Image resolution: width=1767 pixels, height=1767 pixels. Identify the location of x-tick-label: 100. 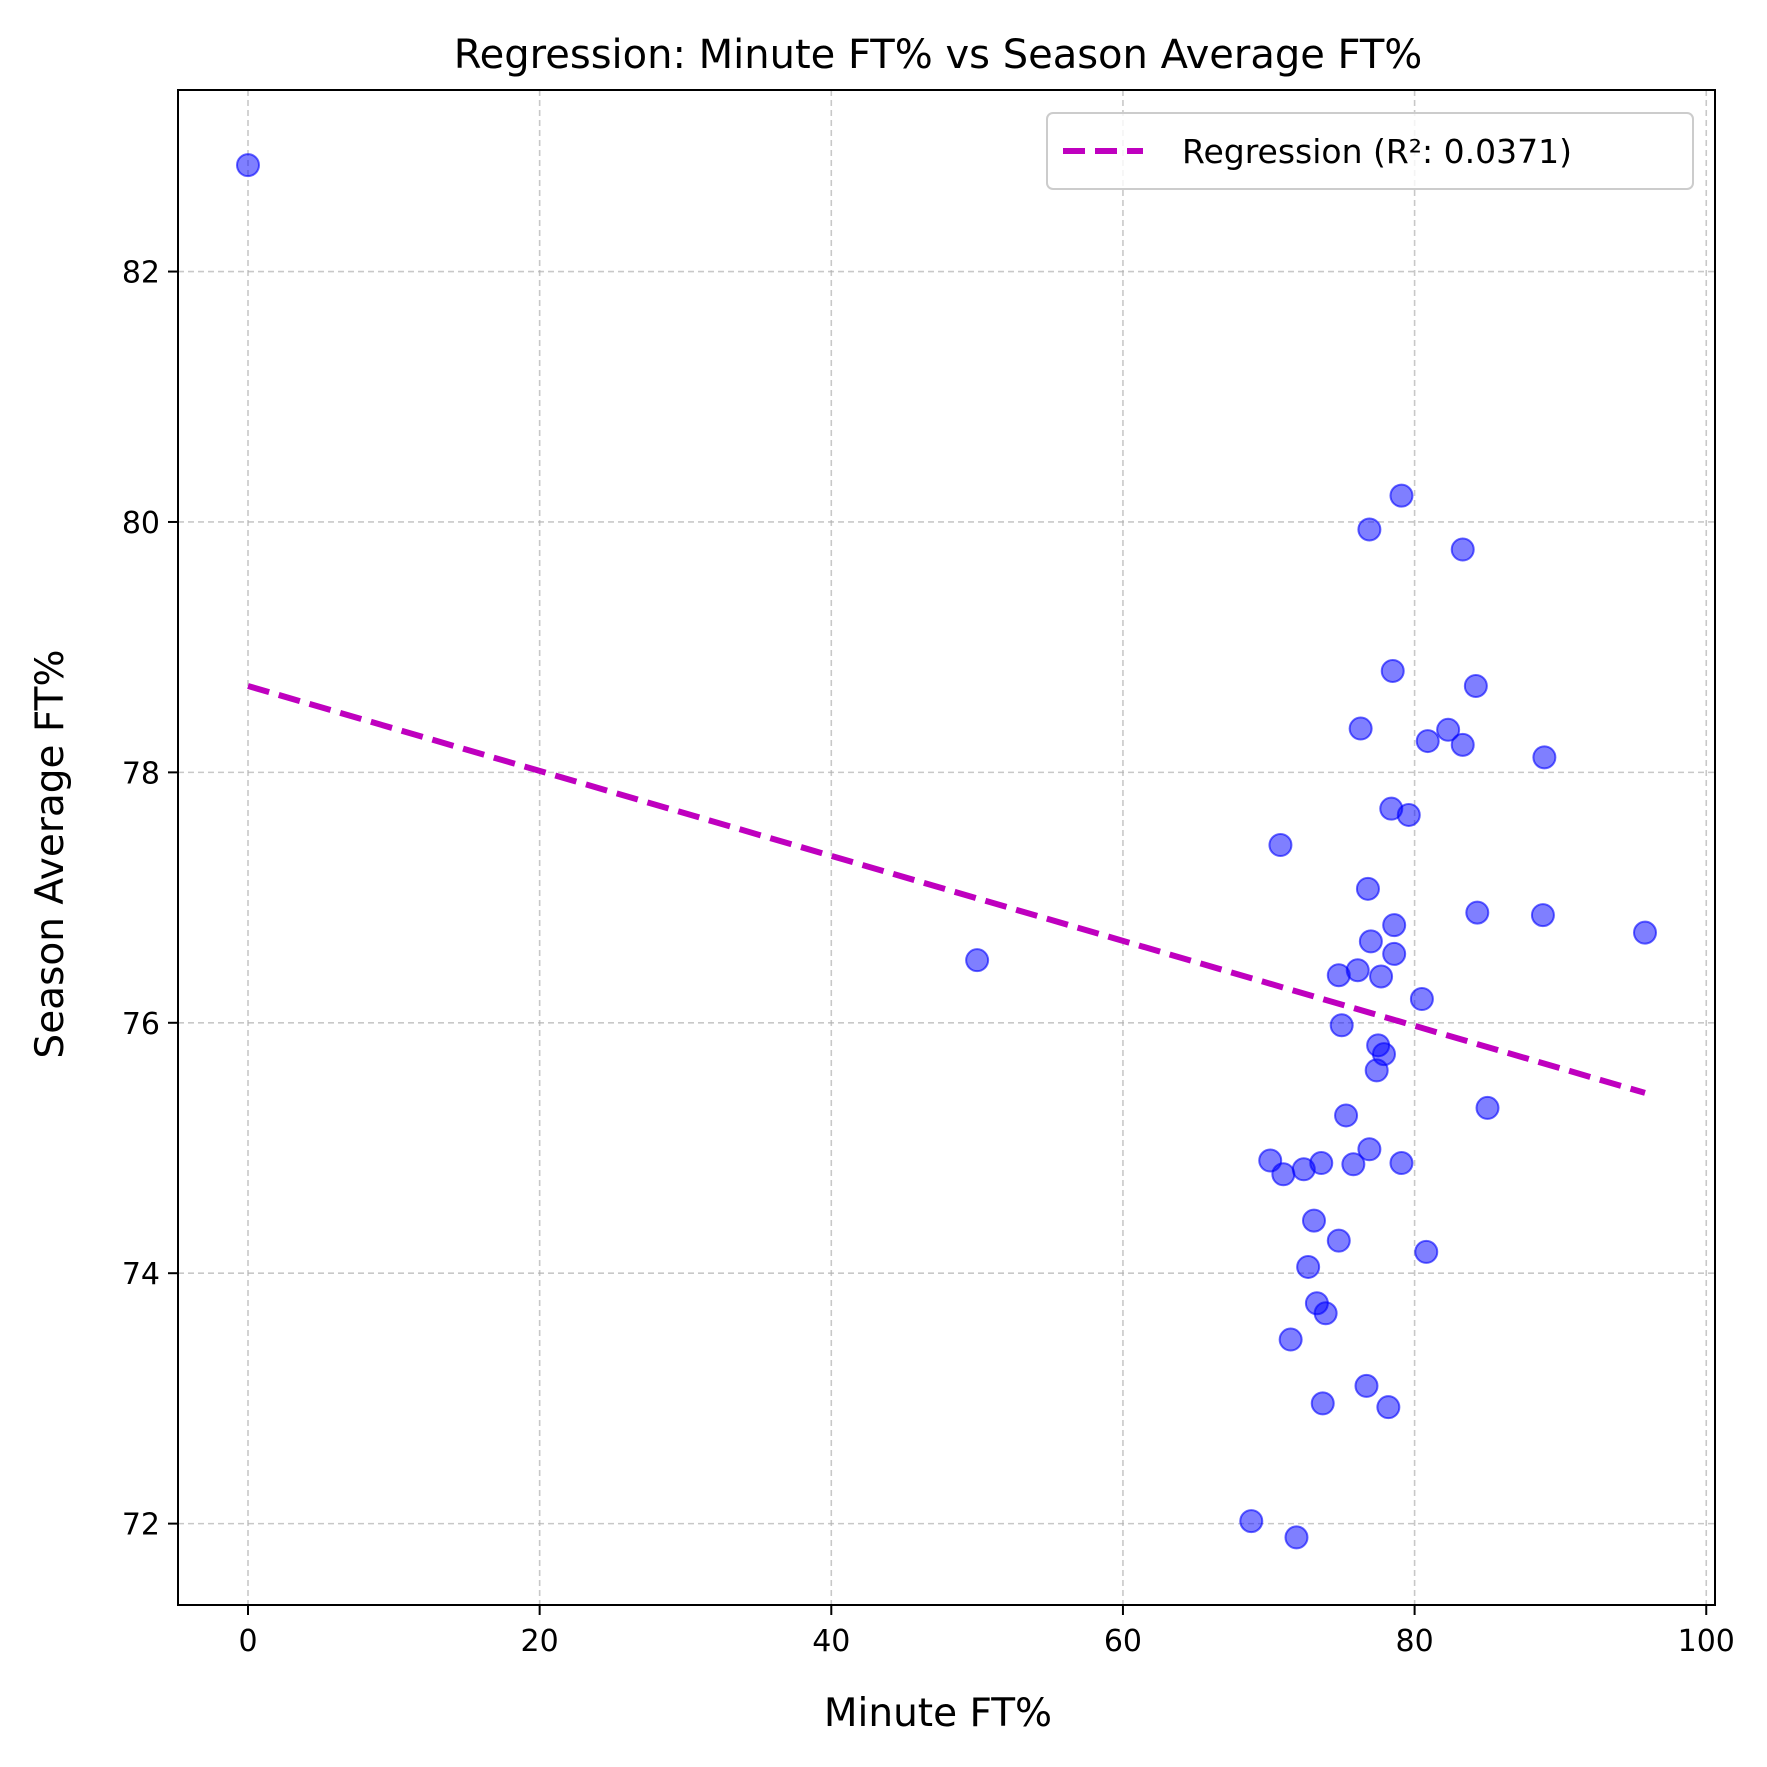
(1706, 1641).